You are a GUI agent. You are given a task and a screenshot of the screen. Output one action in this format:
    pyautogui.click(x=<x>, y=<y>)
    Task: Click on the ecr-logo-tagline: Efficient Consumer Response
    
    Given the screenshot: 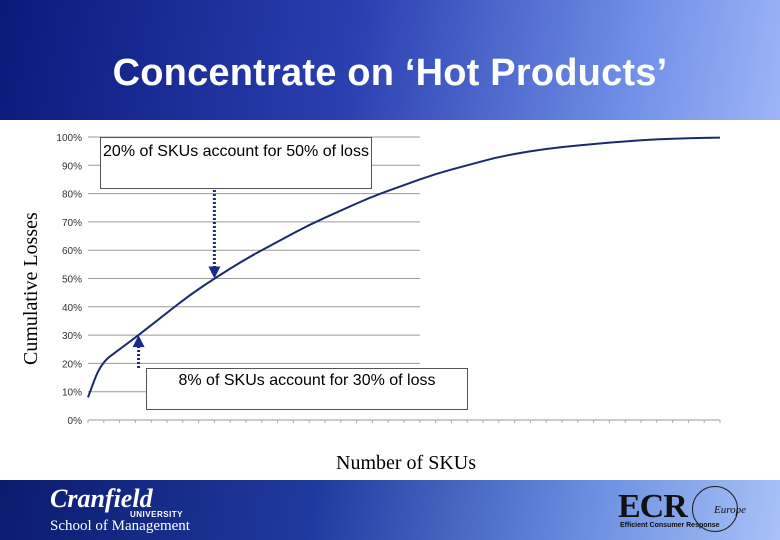 What is the action you would take?
    pyautogui.click(x=670, y=525)
    